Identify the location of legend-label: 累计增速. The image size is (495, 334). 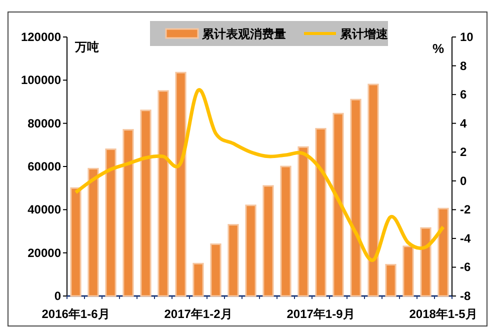
(364, 34).